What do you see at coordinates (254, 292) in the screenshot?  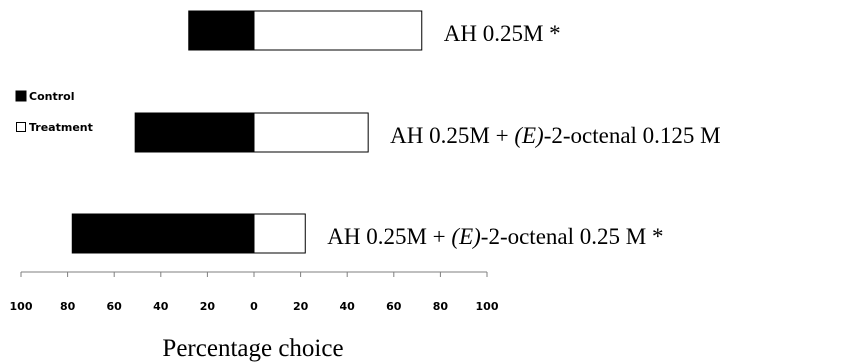 I see `x-axis: 100 80 60 40 20 0 20 40 60 80 100` at bounding box center [254, 292].